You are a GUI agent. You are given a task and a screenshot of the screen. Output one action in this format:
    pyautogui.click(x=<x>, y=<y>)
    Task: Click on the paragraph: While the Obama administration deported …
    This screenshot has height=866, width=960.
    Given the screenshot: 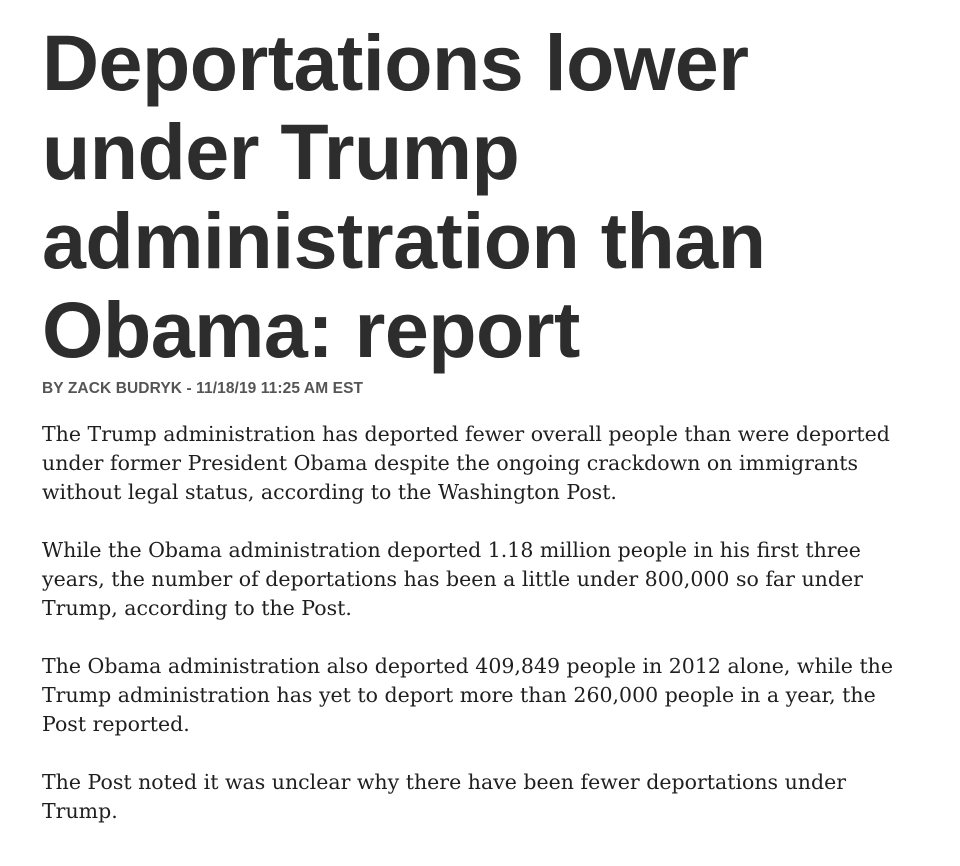 What is the action you would take?
    pyautogui.click(x=452, y=579)
    